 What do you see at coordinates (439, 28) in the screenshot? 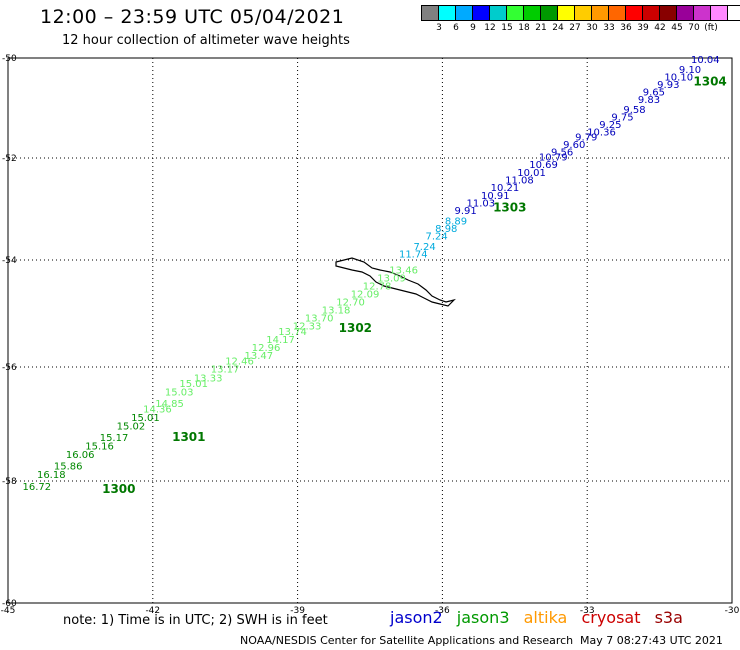
I see `color-scale-label: 3` at bounding box center [439, 28].